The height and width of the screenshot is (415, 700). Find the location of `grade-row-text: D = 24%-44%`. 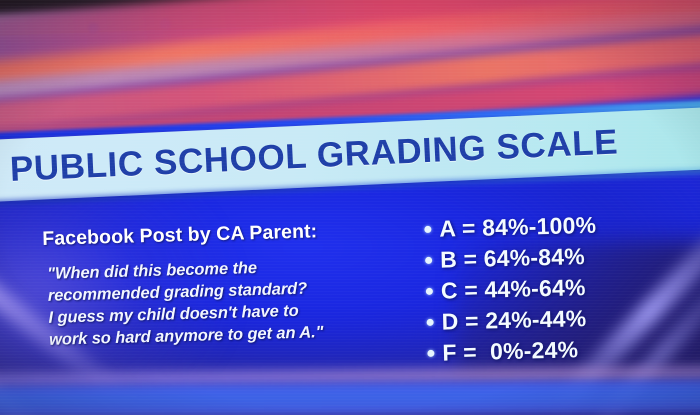

grade-row-text: D = 24%-44% is located at coordinates (514, 320).